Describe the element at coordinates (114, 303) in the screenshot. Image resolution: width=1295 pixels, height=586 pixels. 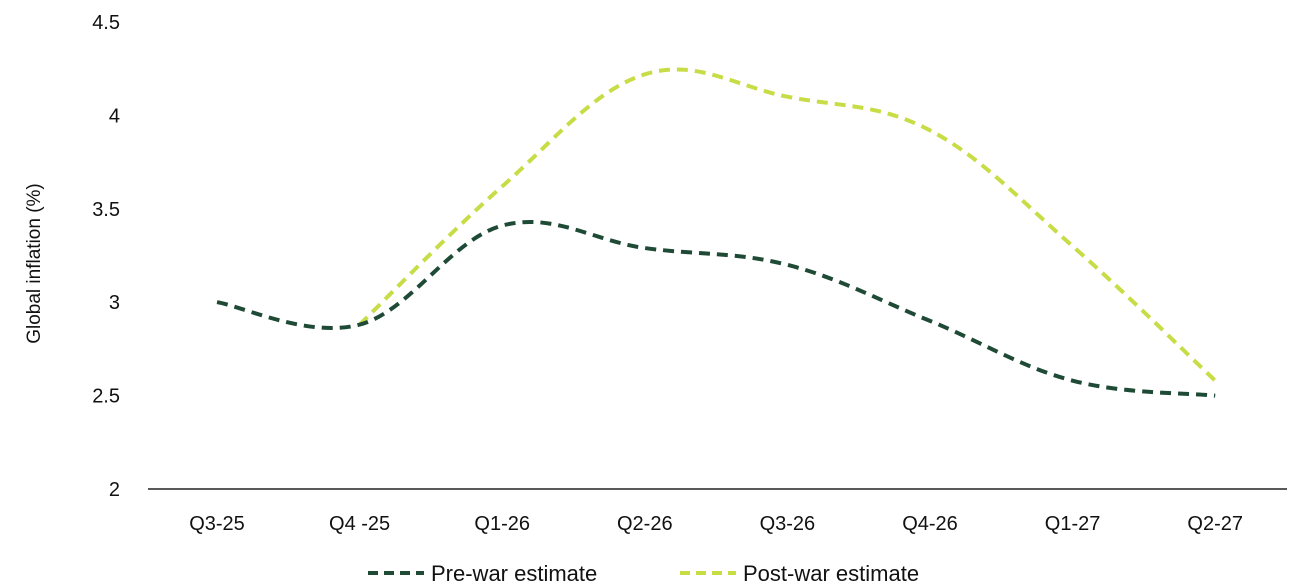
I see `y-tick-label: 3` at that location.